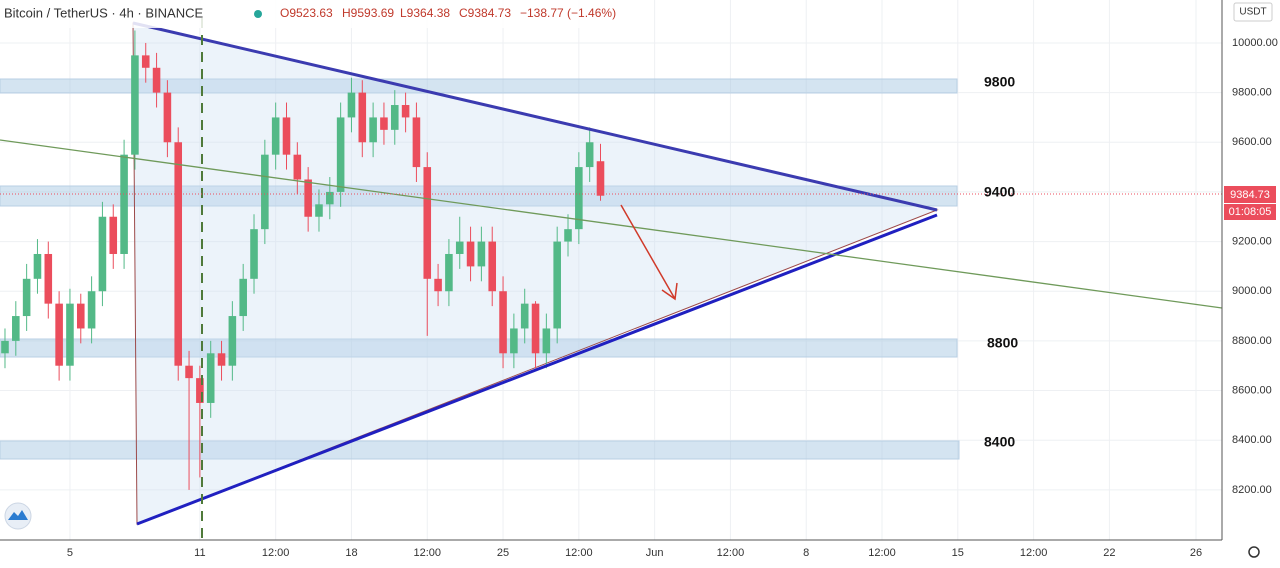 The height and width of the screenshot is (568, 1280). Describe the element at coordinates (18, 515) in the screenshot. I see `logo-mark` at that location.